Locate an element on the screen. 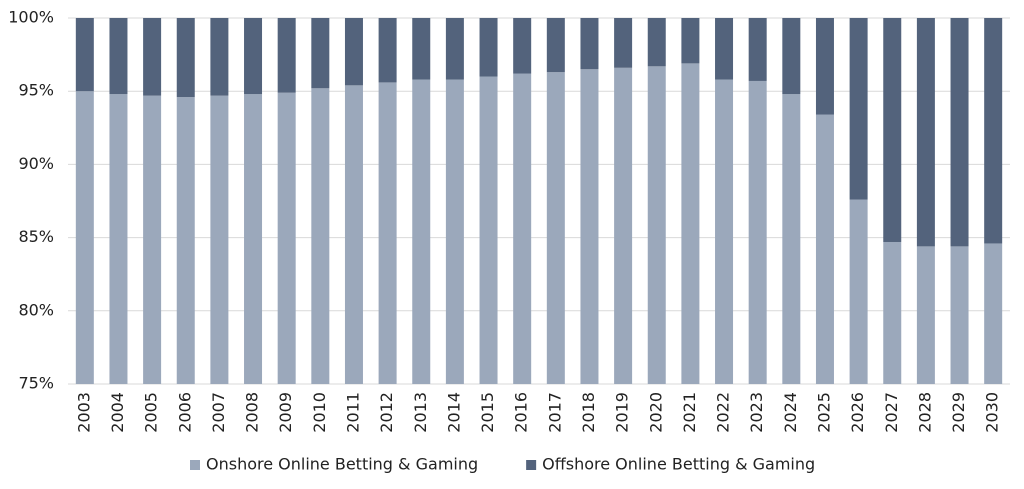 The image size is (1024, 489). x-tick-label: 2022 is located at coordinates (723, 412).